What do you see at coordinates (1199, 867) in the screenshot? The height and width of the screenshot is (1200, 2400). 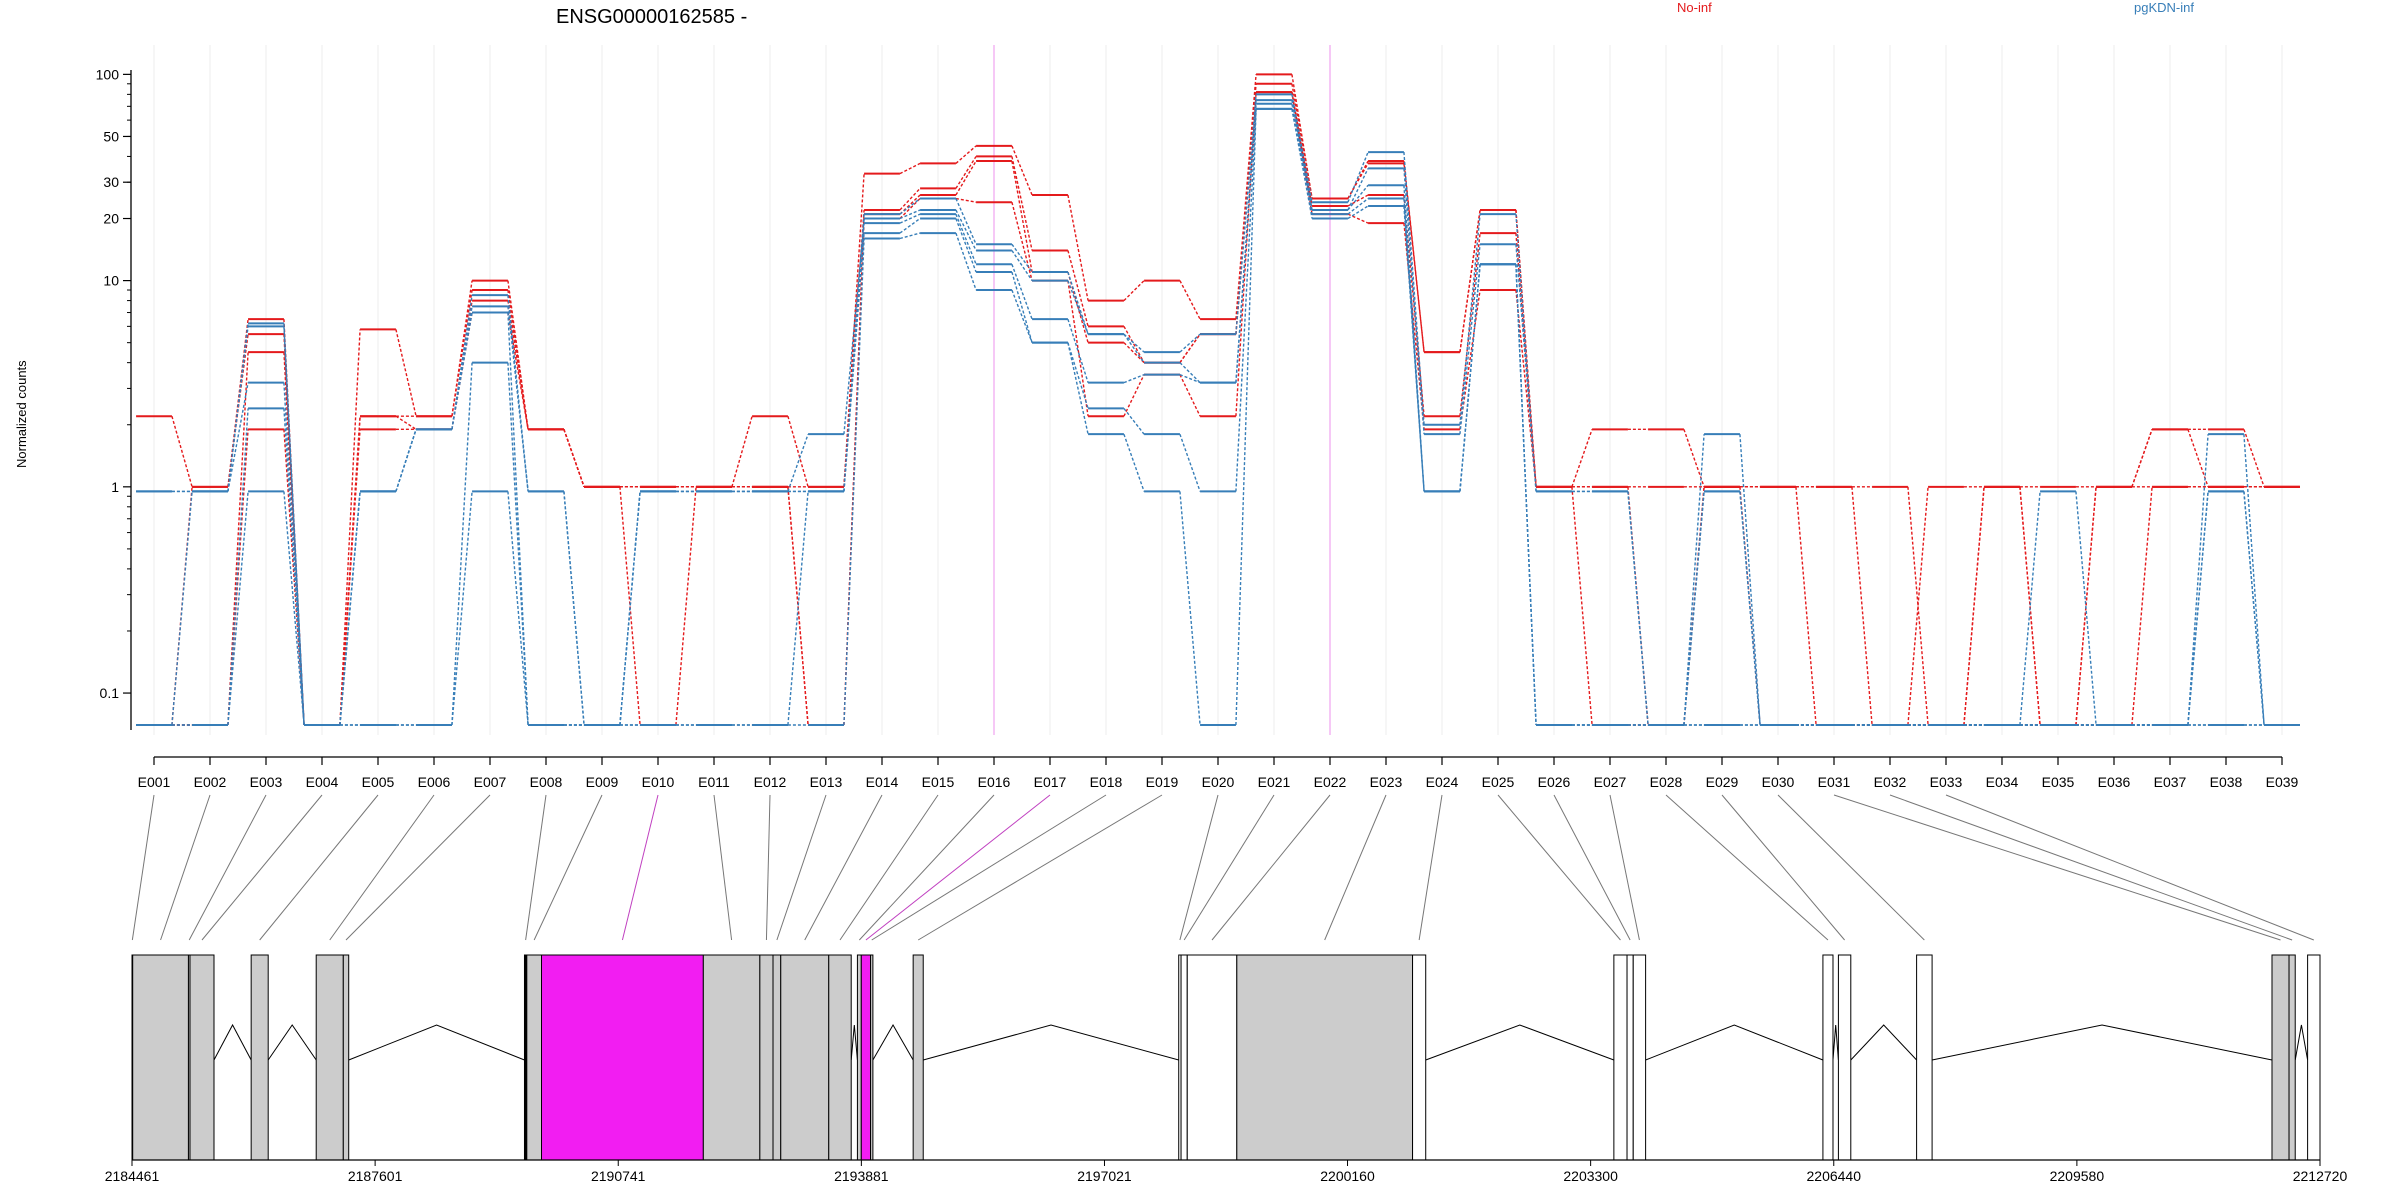 I see `connector-e020` at bounding box center [1199, 867].